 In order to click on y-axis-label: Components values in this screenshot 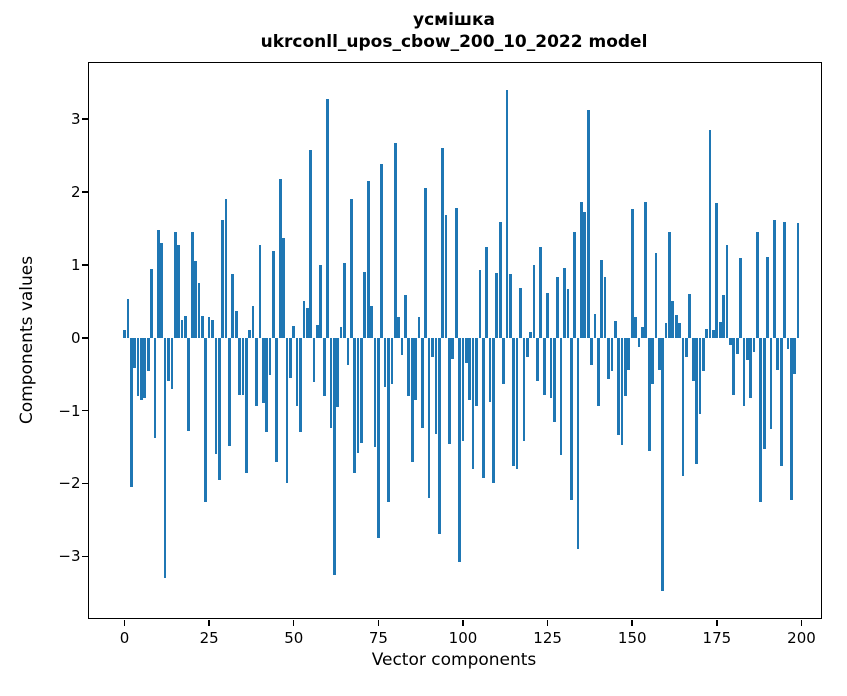, I will do `click(27, 340)`.